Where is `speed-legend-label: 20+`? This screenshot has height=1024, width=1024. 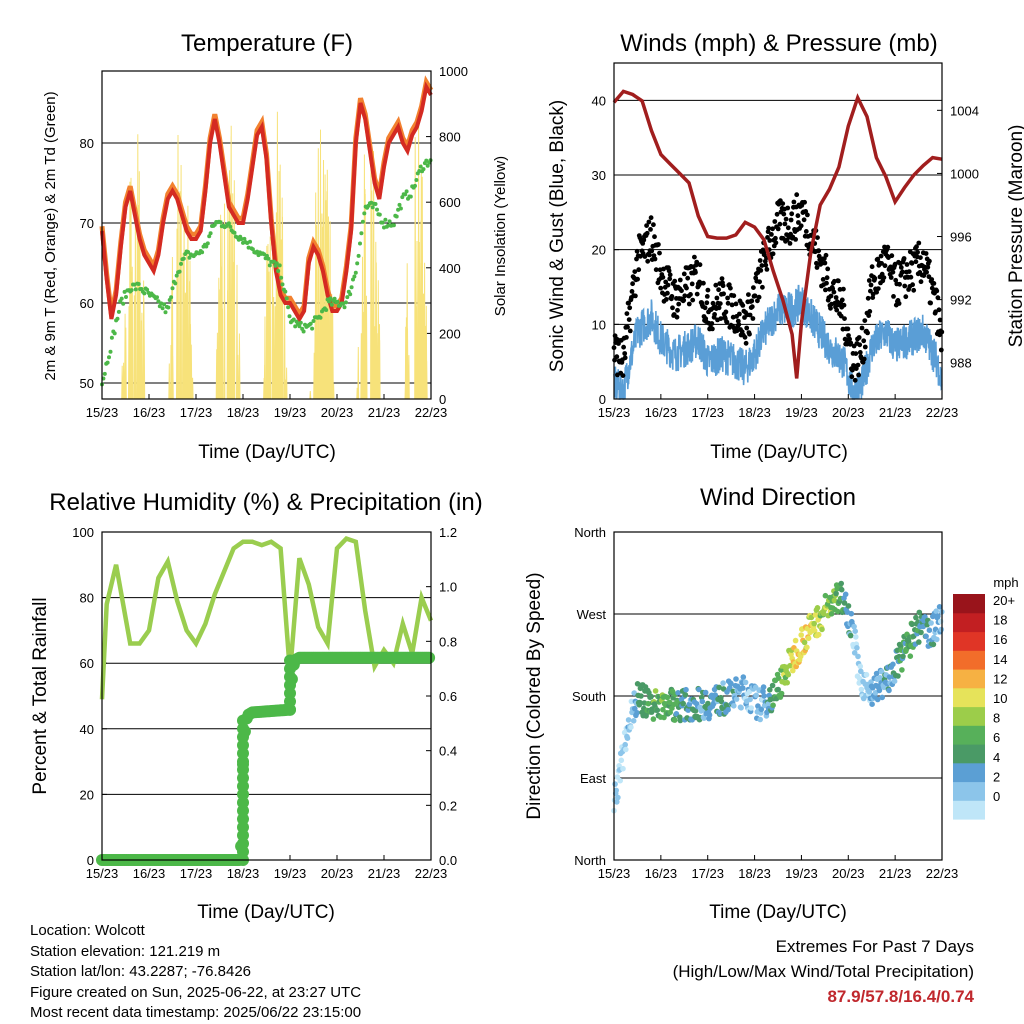 speed-legend-label: 20+ is located at coordinates (1004, 600).